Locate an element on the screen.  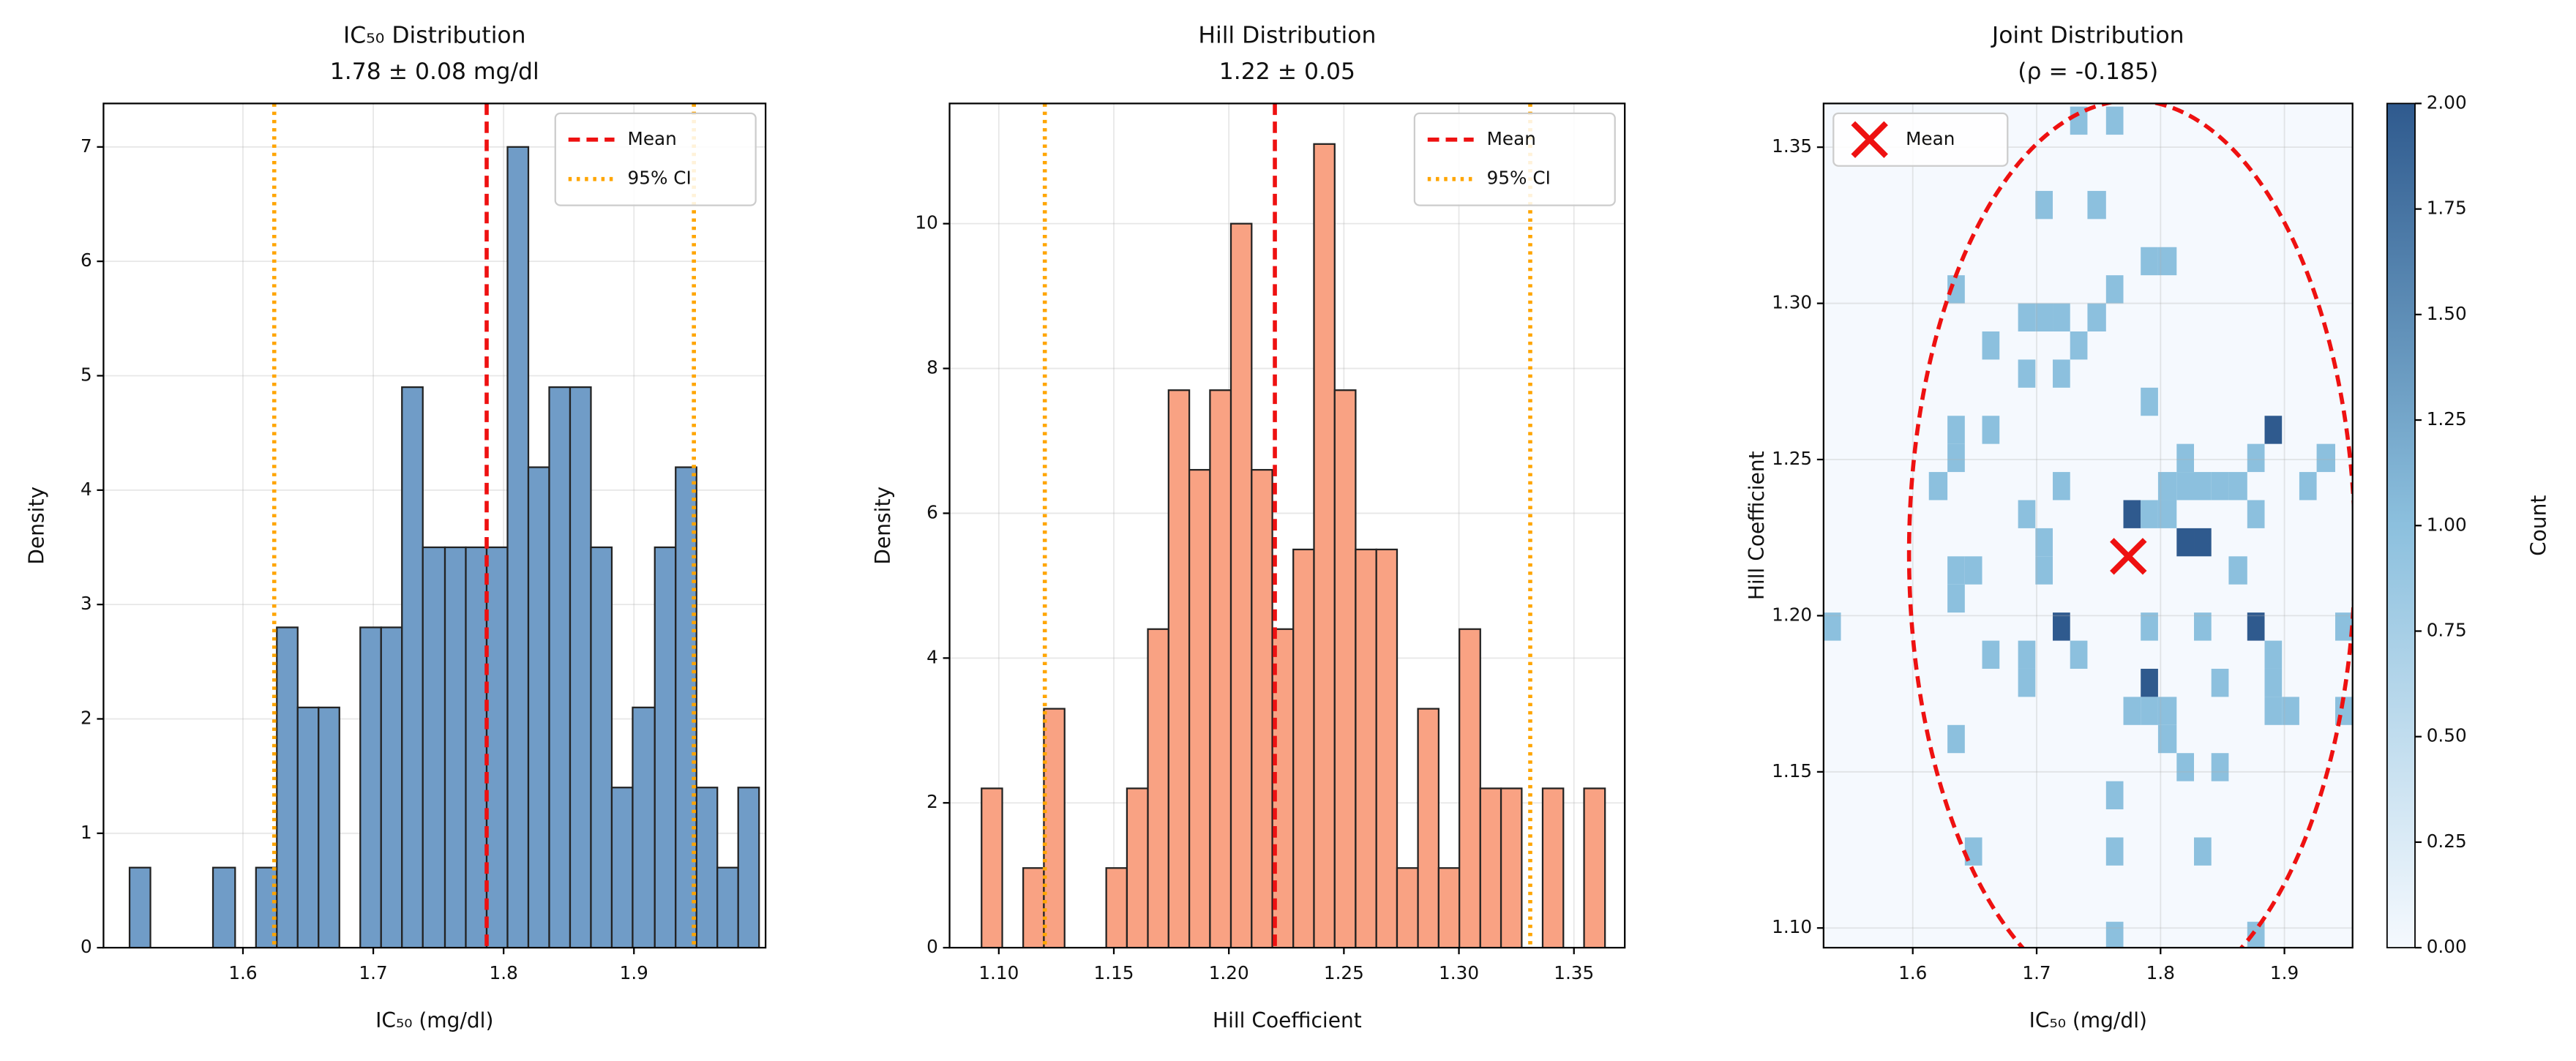
colorbar-tick-label: 1.75 is located at coordinates (2447, 208).